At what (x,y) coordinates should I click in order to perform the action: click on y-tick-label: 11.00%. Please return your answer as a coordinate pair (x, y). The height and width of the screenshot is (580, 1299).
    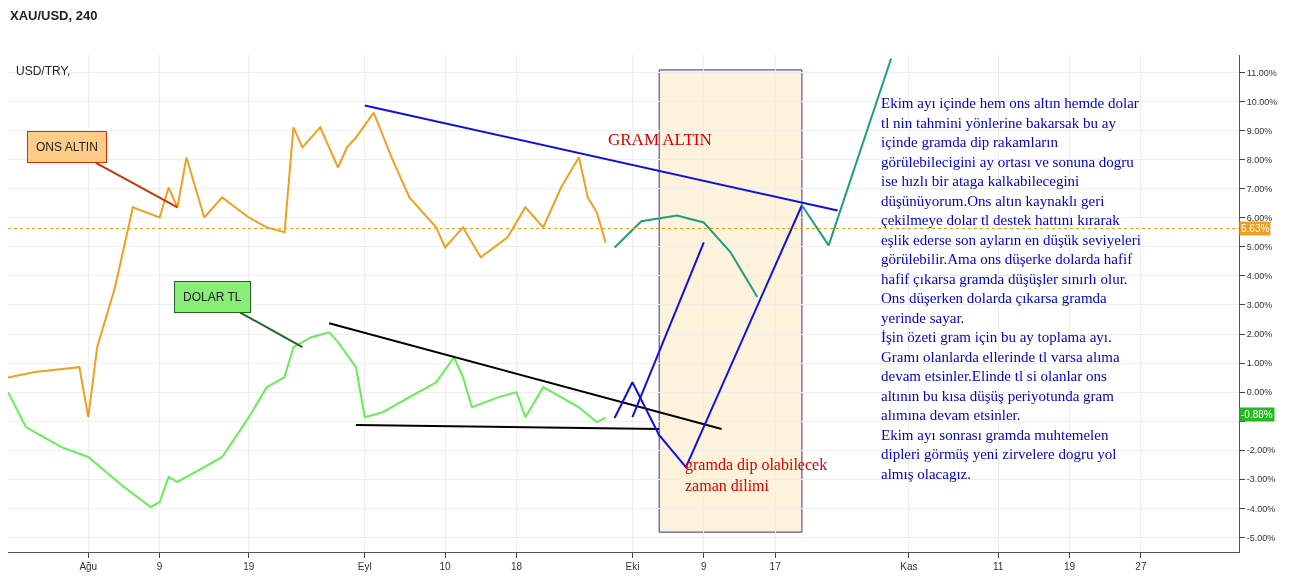
    Looking at the image, I should click on (1261, 72).